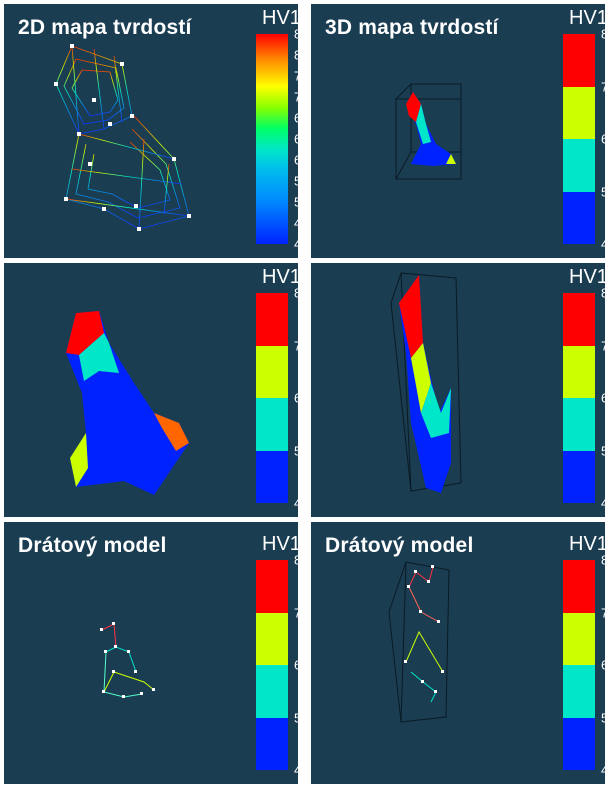 This screenshot has width=609, height=788. I want to click on colorbar-tick-label: 768, so click(296, 76).